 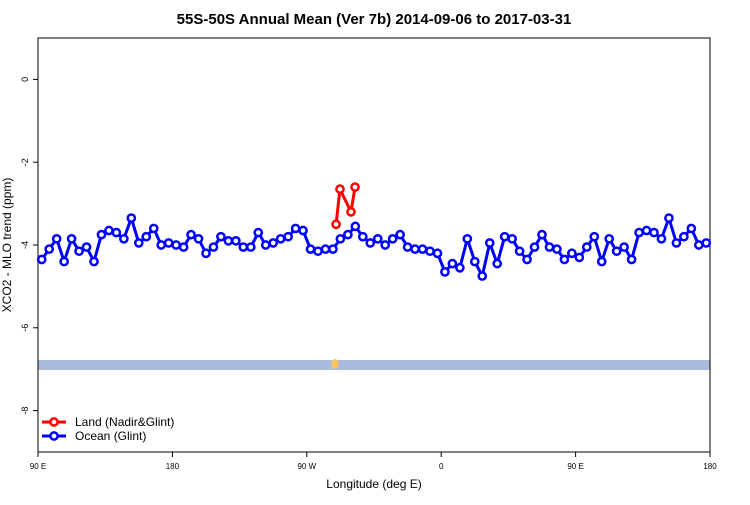 I want to click on x-tick-label: 0, so click(x=441, y=466).